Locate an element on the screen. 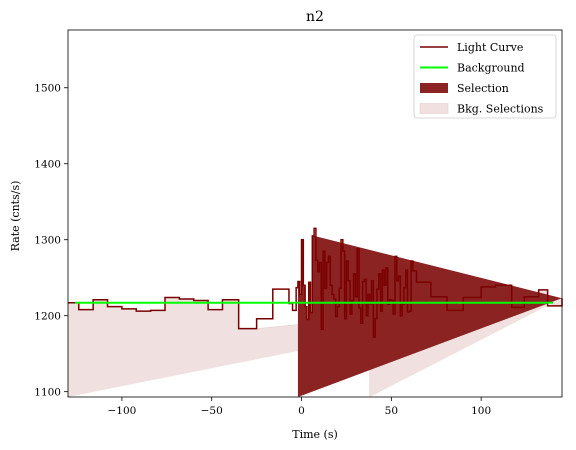 The image size is (576, 450). legend-label-2: Background is located at coordinates (491, 68).